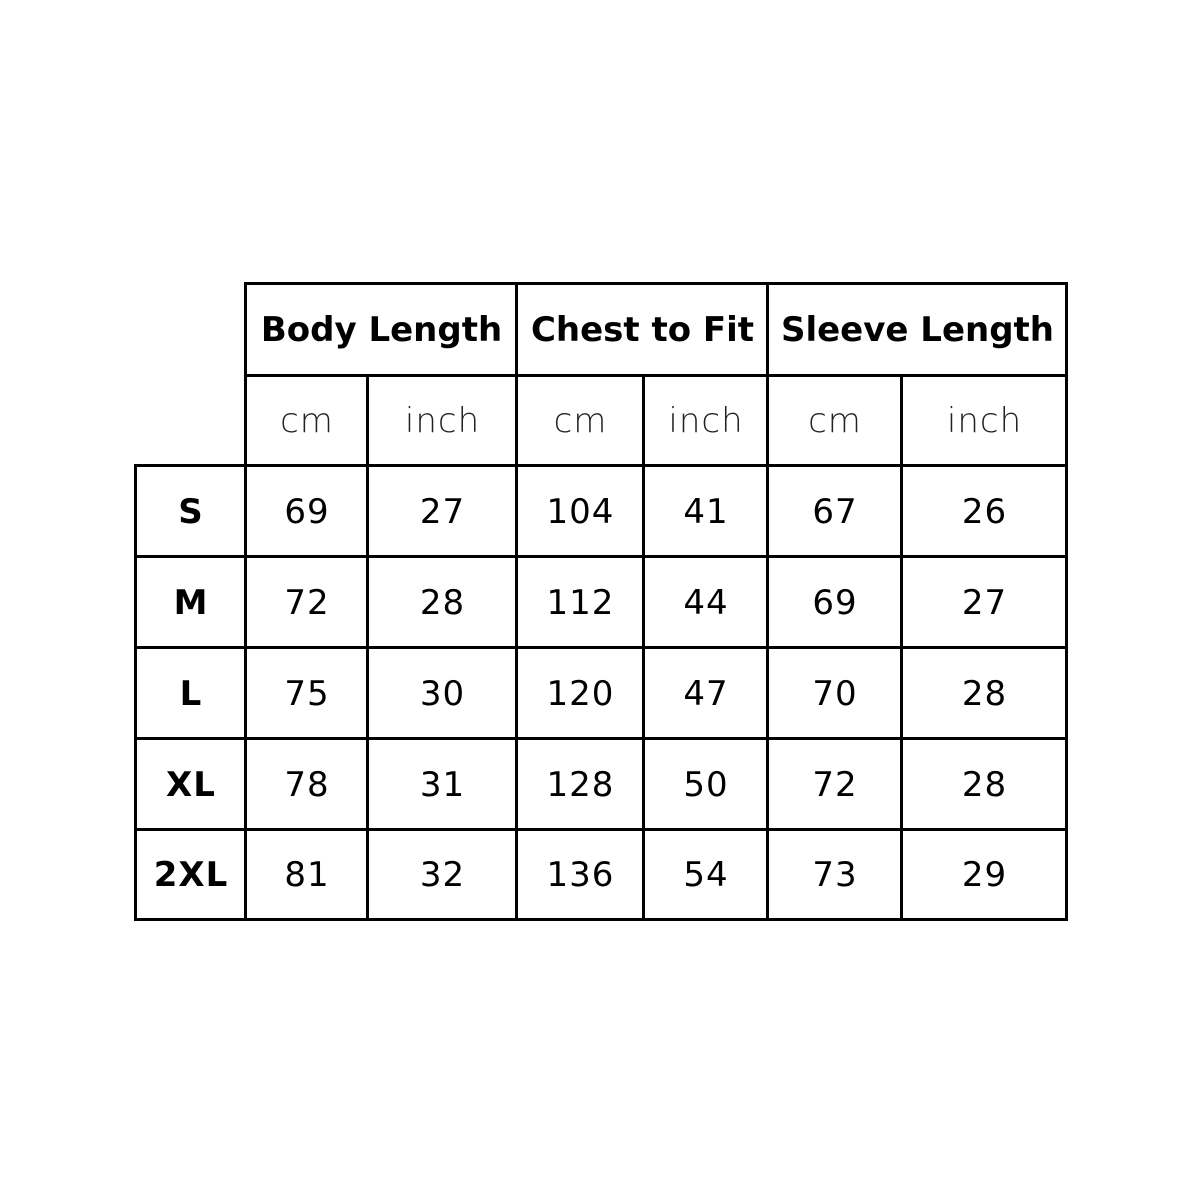 The height and width of the screenshot is (1200, 1200). What do you see at coordinates (191, 693) in the screenshot?
I see `size-label: L` at bounding box center [191, 693].